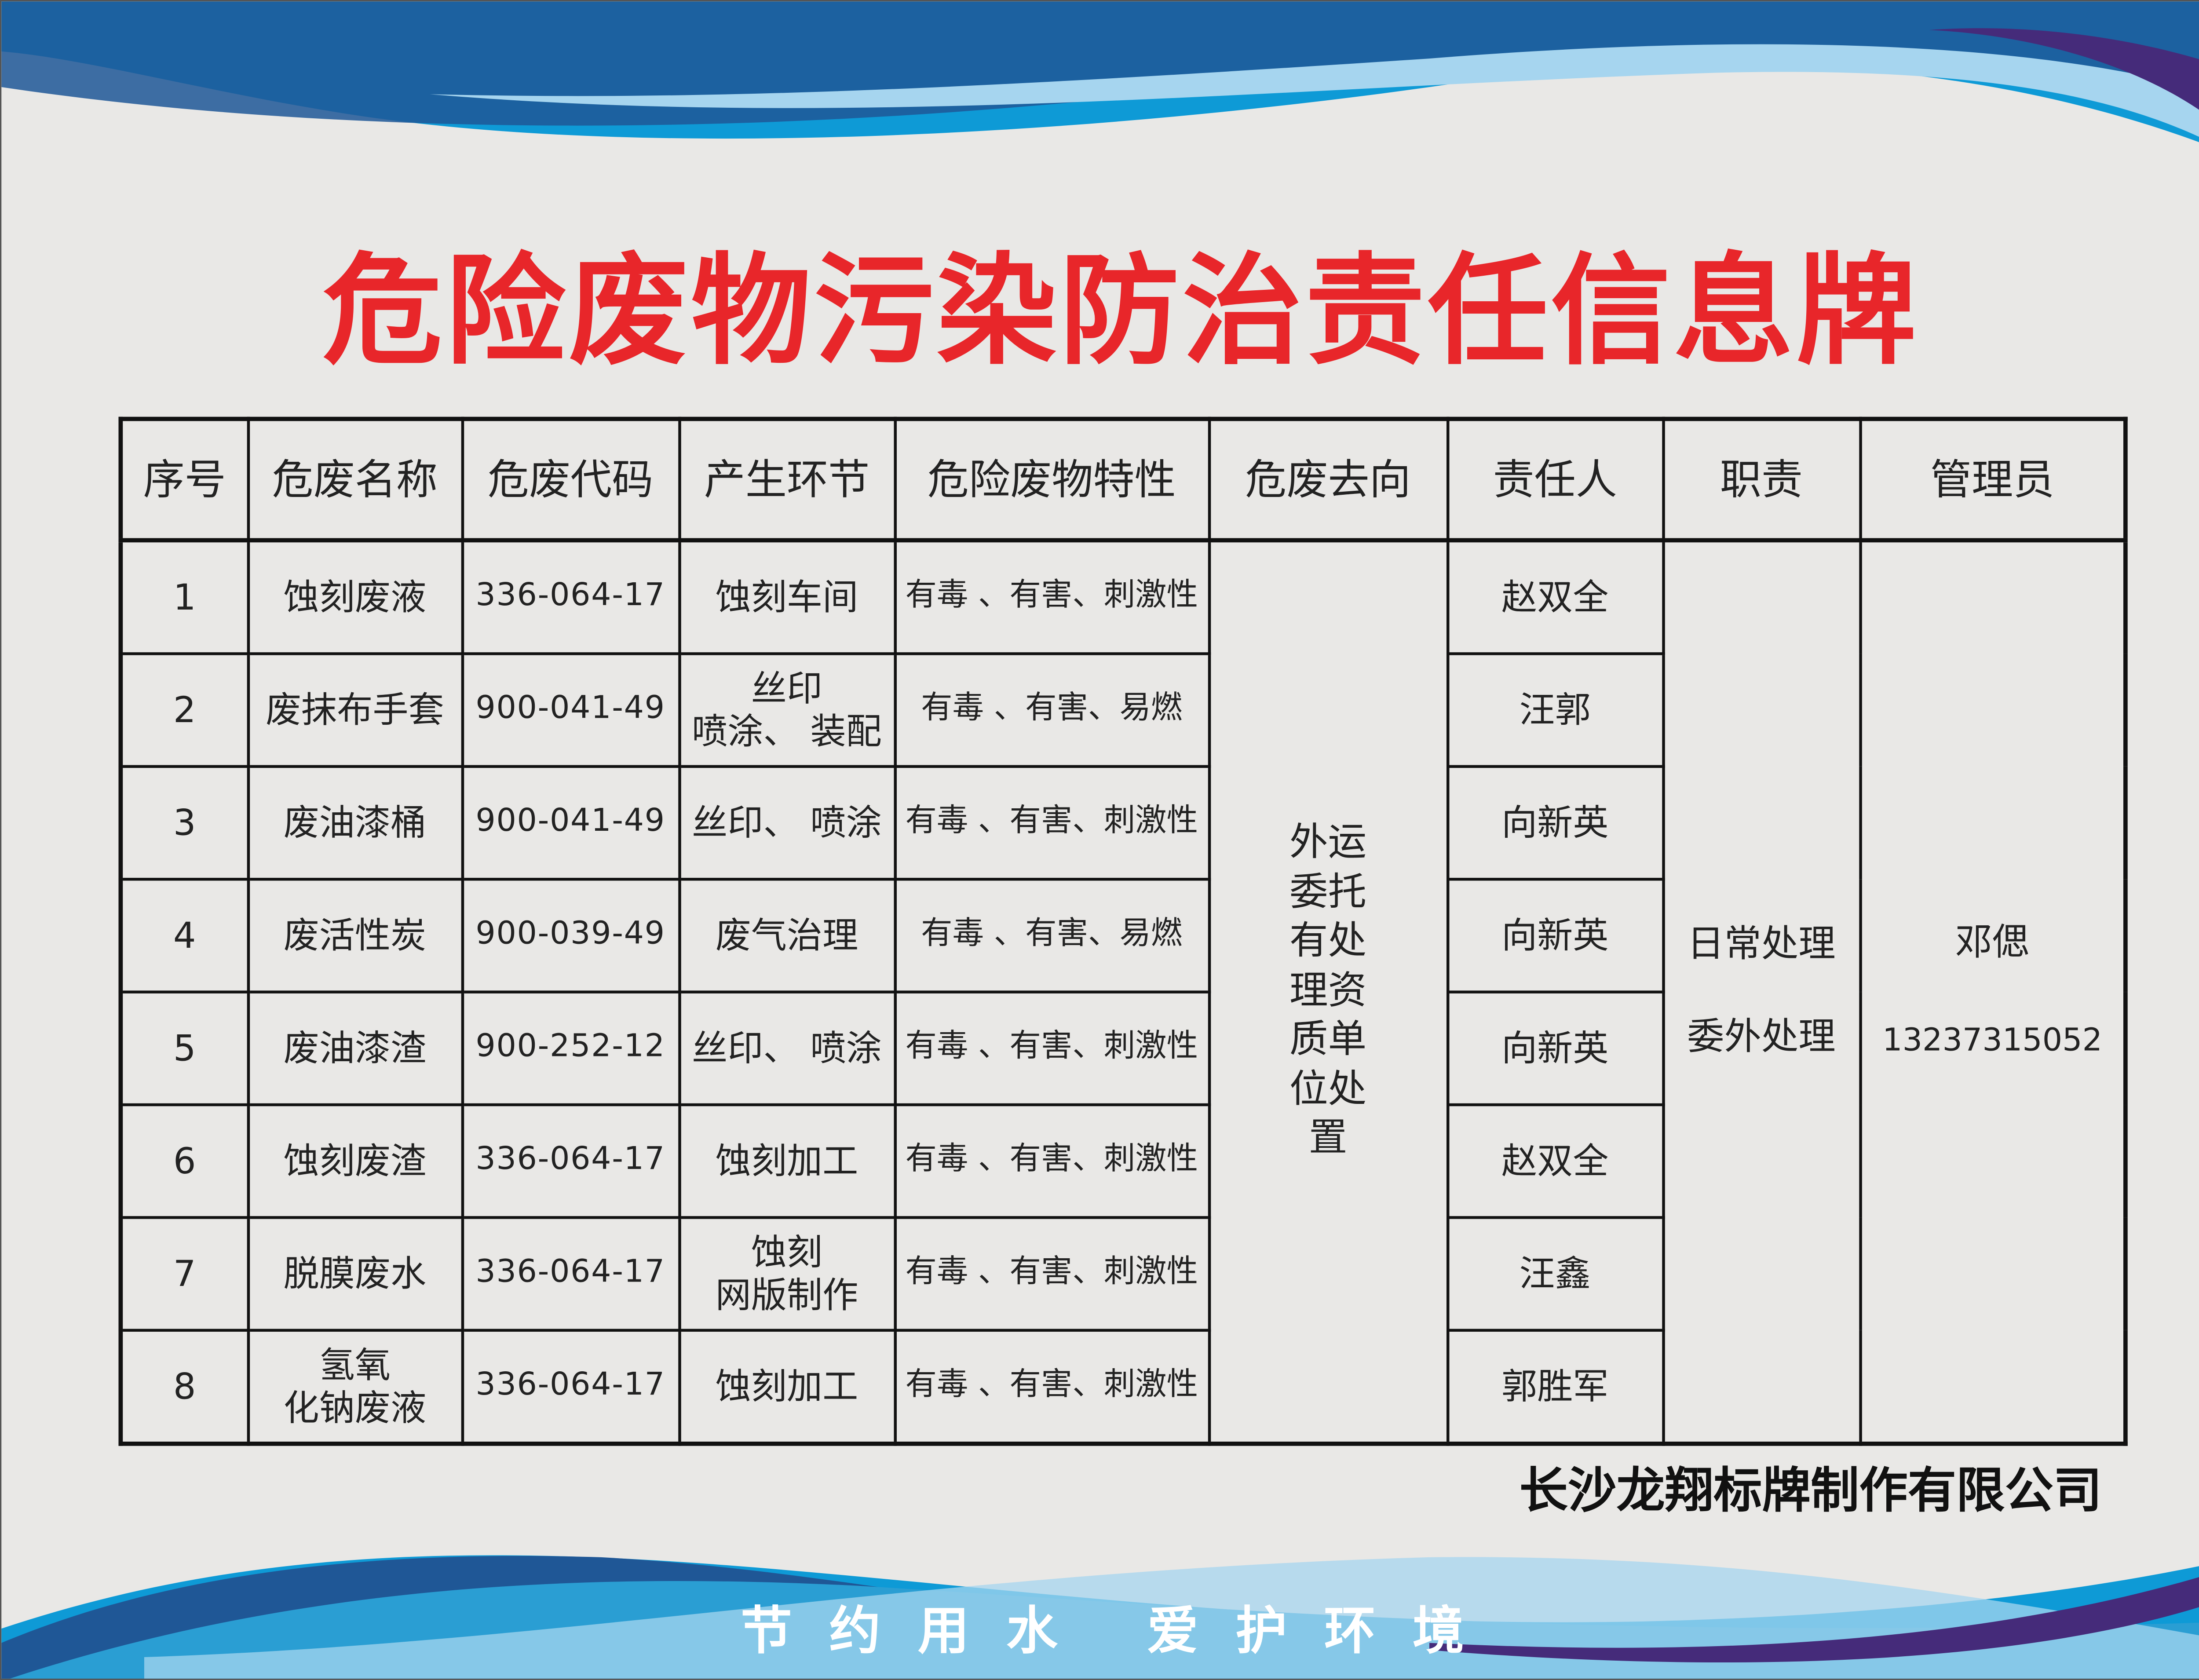 The image size is (2199, 1680). Describe the element at coordinates (1811, 1491) in the screenshot. I see `company-name: 长沙龙翔标牌制作有限公司` at that location.